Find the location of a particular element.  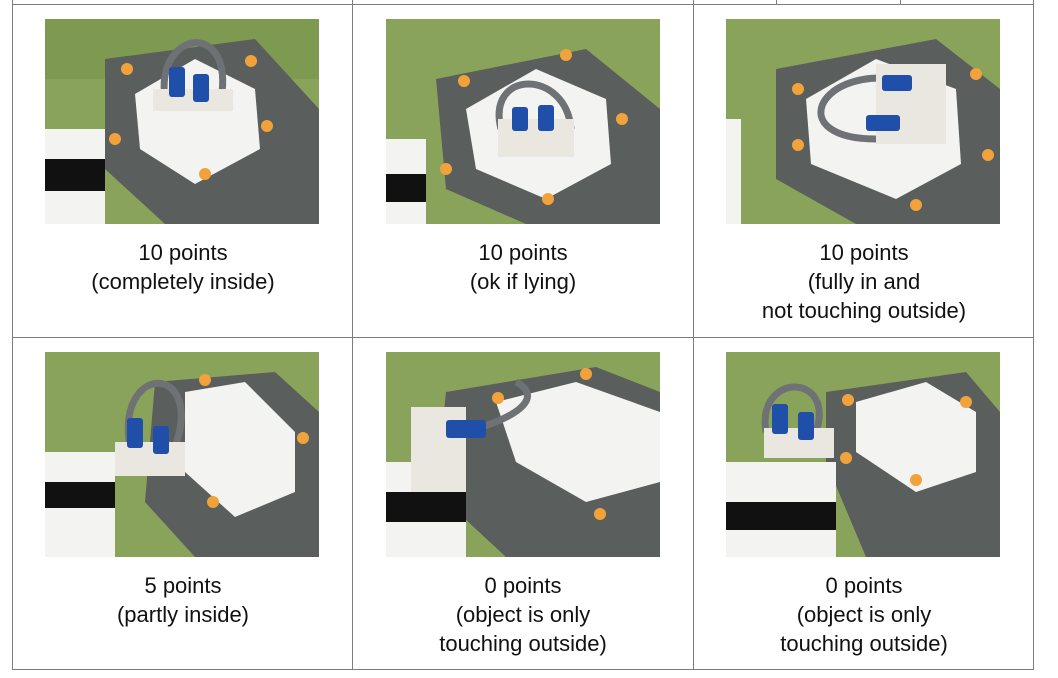

photo-completely-inside is located at coordinates (182, 121).